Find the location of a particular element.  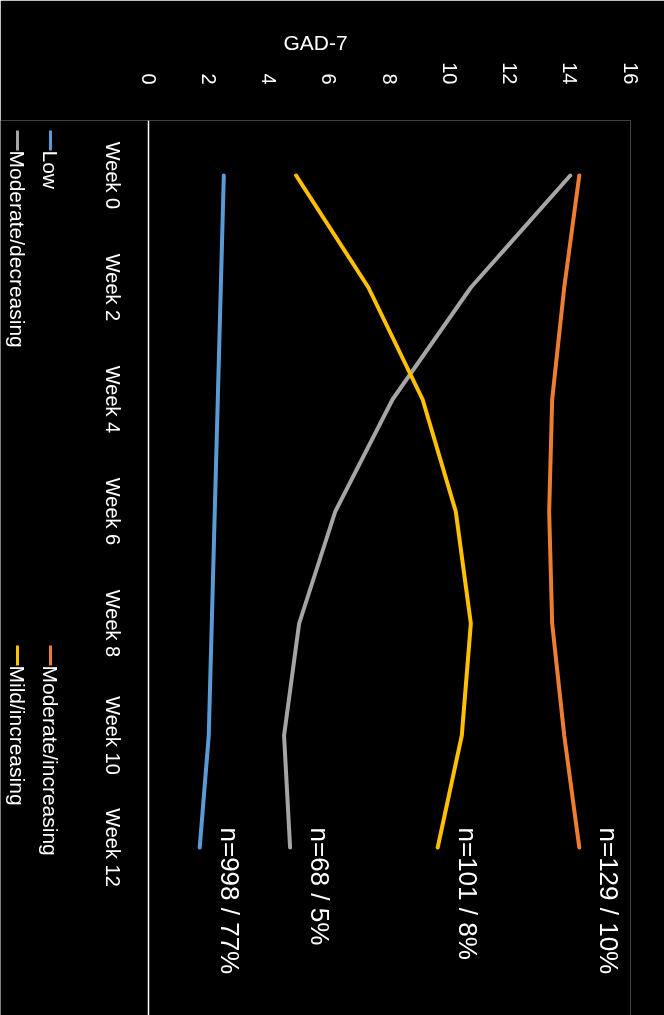

y-tick-label: Week 4 is located at coordinates (112, 399).